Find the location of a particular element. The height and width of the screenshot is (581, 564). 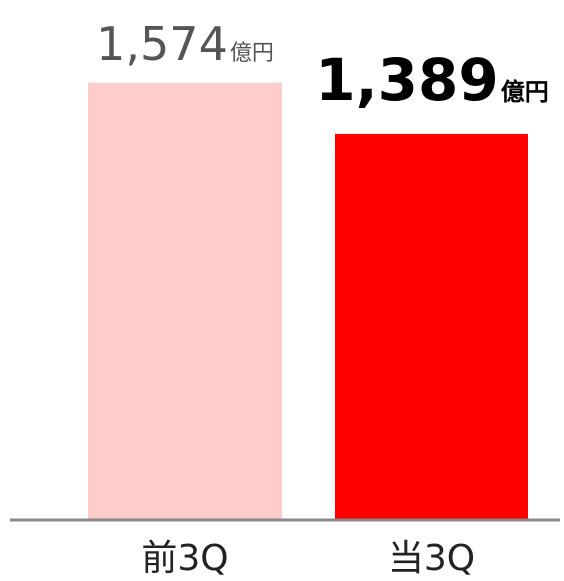

value-label: 1,389億円 is located at coordinates (431, 80).